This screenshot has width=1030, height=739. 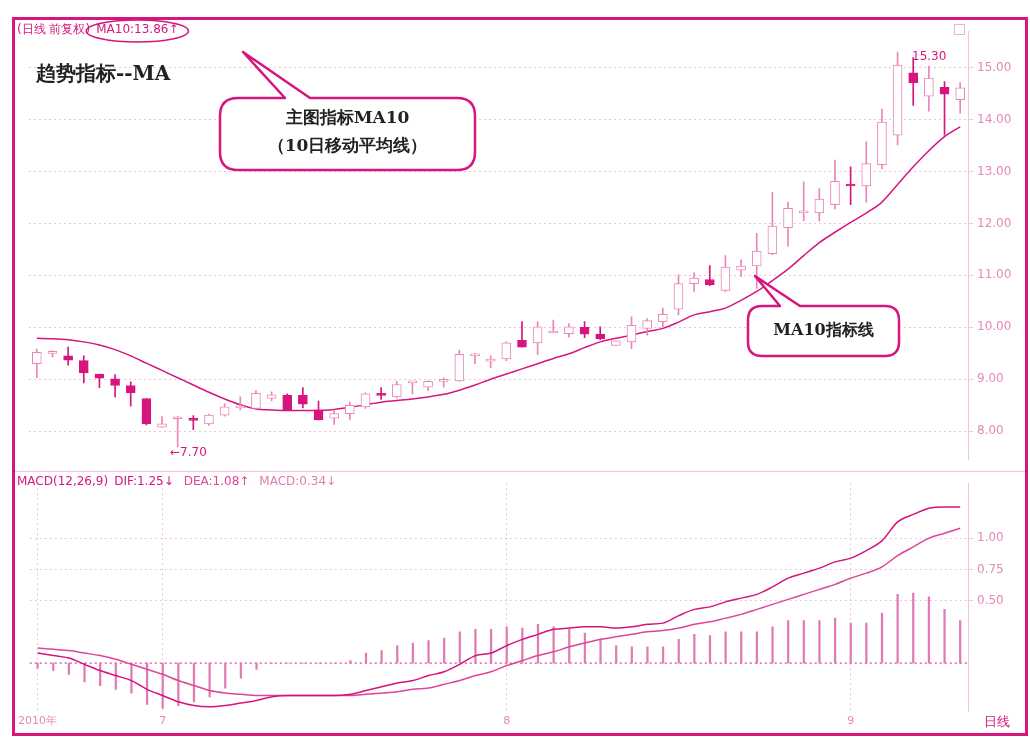 What do you see at coordinates (163, 721) in the screenshot?
I see `x-tick-label: 7` at bounding box center [163, 721].